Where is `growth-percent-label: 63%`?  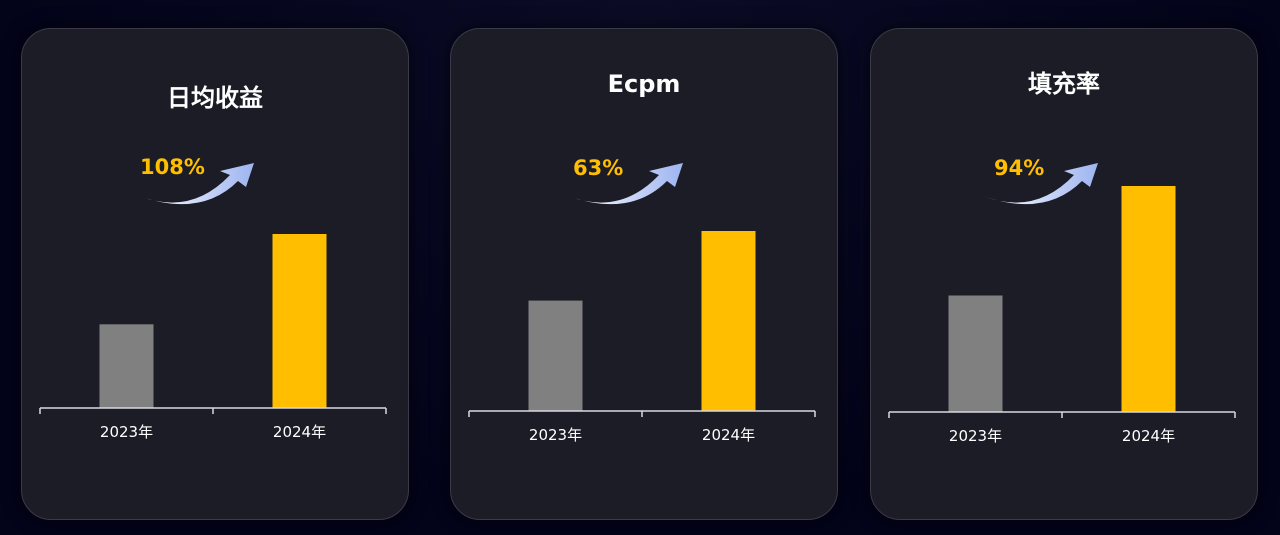
growth-percent-label: 63% is located at coordinates (598, 168).